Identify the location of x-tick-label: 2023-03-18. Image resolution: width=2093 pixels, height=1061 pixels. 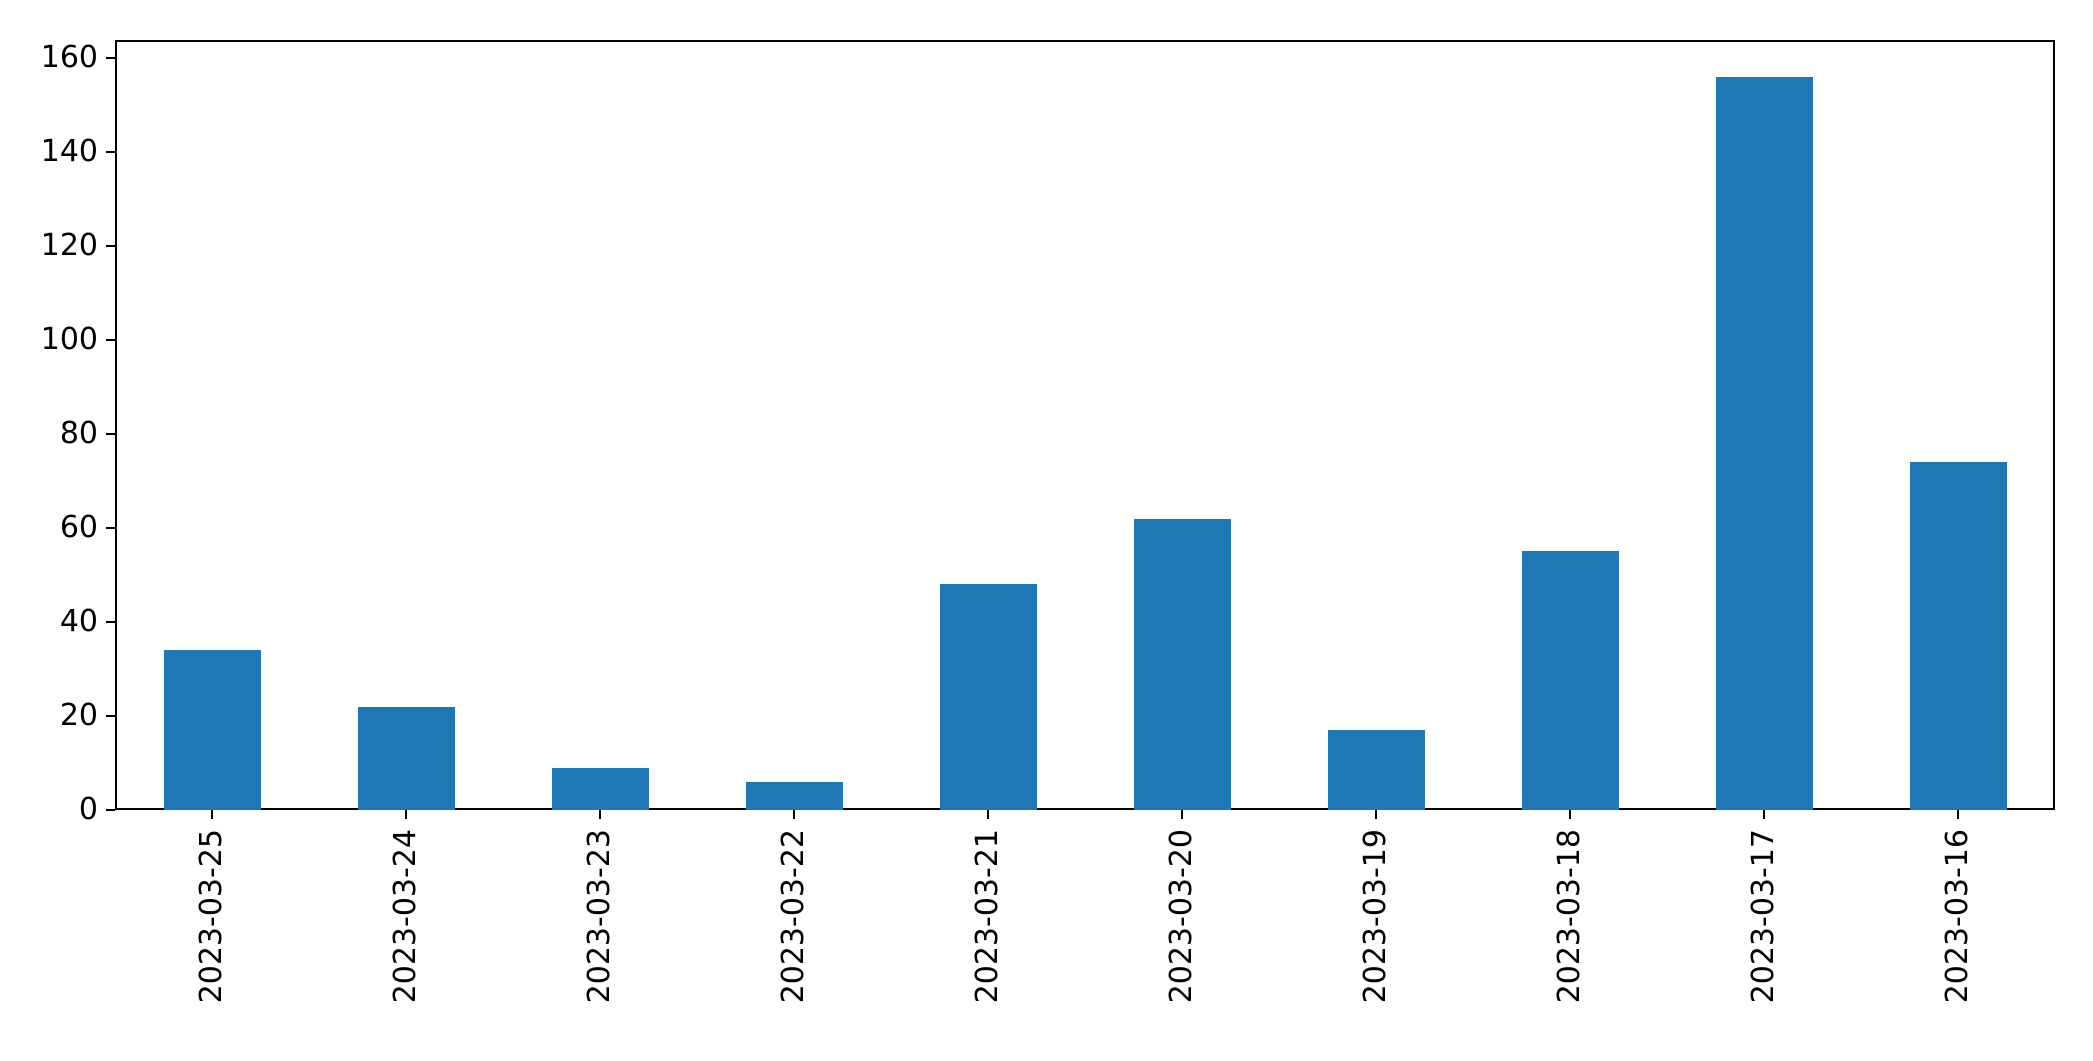
(1569, 916).